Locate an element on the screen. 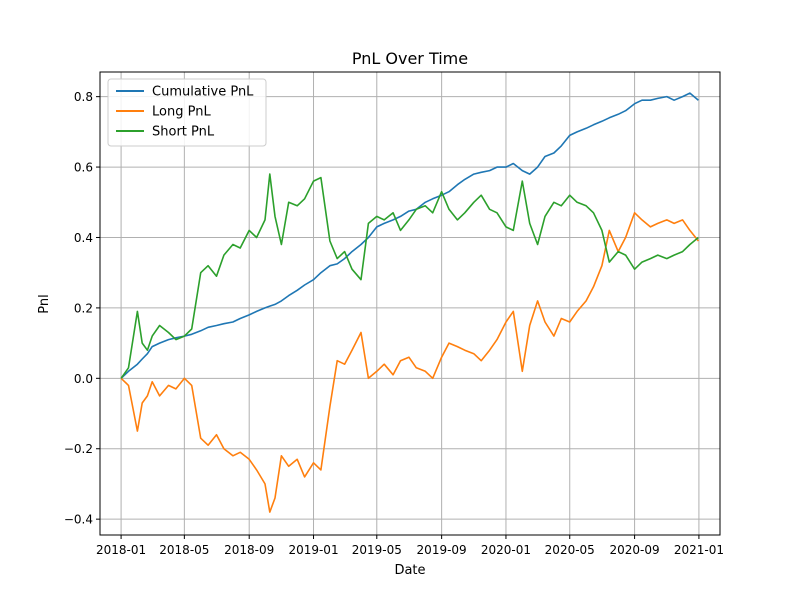  legend-label-short: Short PnL is located at coordinates (183, 132).